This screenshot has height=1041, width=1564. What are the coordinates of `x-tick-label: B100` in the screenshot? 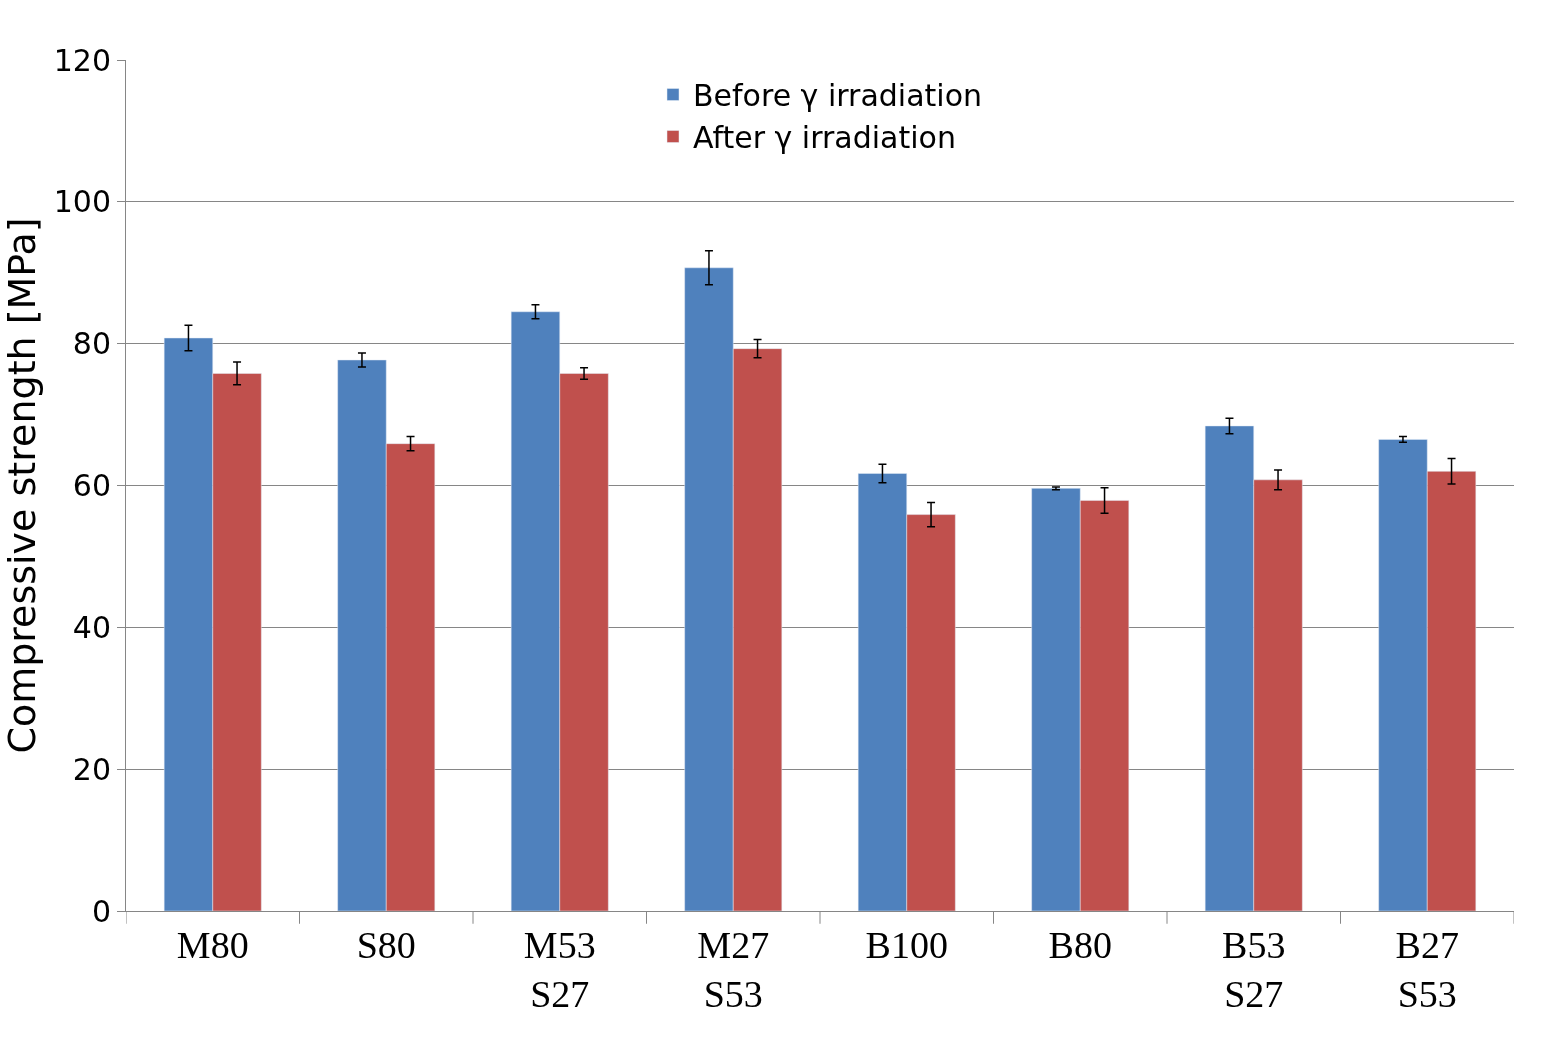 It's located at (906, 944).